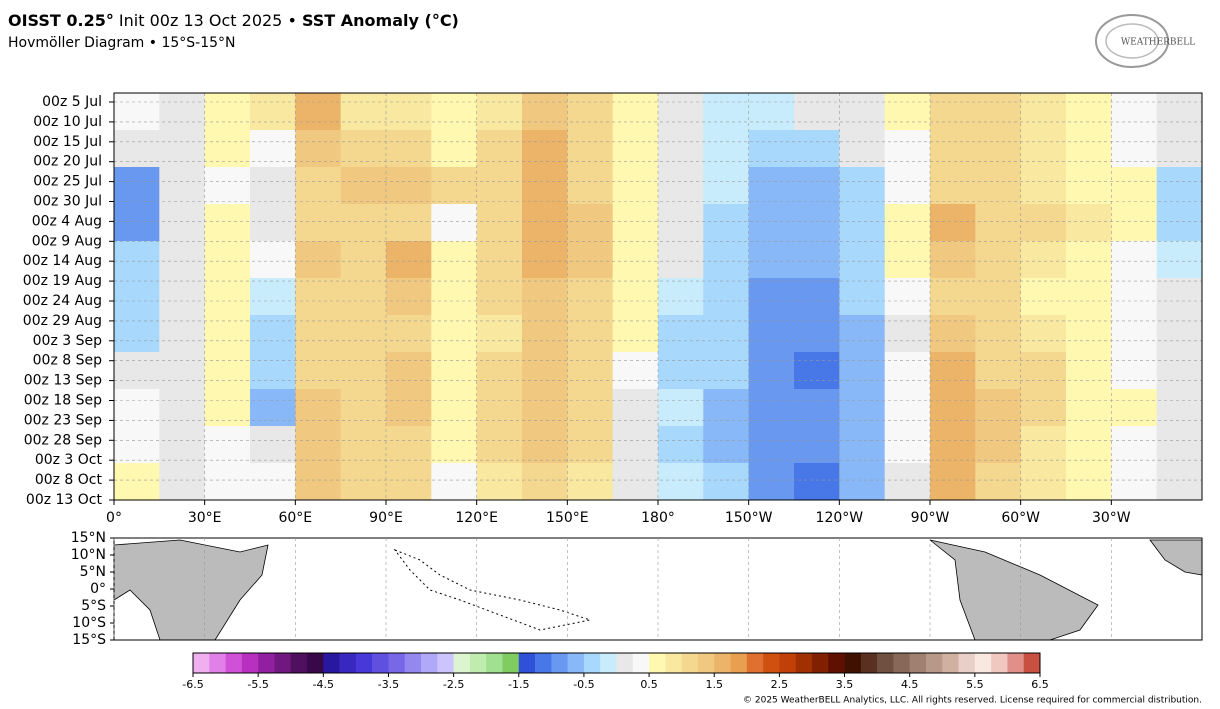 Image resolution: width=1220 pixels, height=709 pixels. I want to click on y-tick-label: 00z 10 Jul, so click(67, 122).